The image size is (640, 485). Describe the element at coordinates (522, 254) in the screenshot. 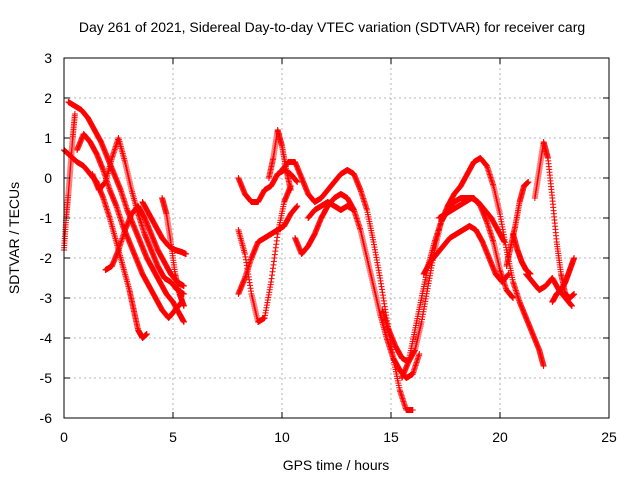

I see `series-sat-x` at that location.